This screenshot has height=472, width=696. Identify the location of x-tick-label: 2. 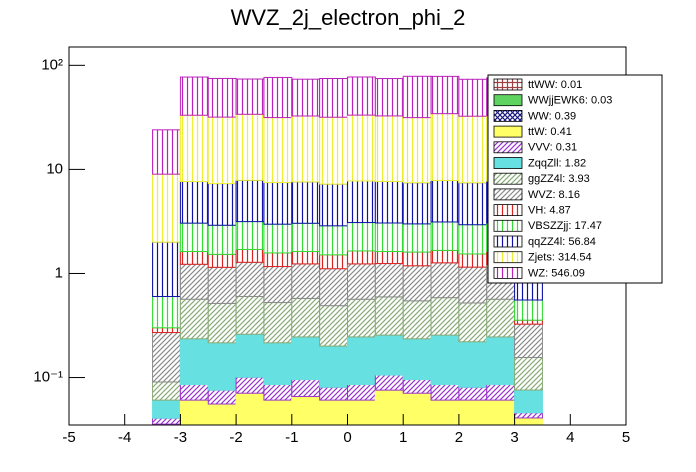
(459, 437).